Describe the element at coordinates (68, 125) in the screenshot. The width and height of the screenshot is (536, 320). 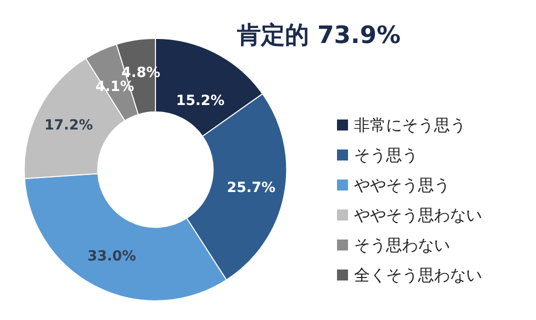
I see `data-label: 17.2%` at that location.